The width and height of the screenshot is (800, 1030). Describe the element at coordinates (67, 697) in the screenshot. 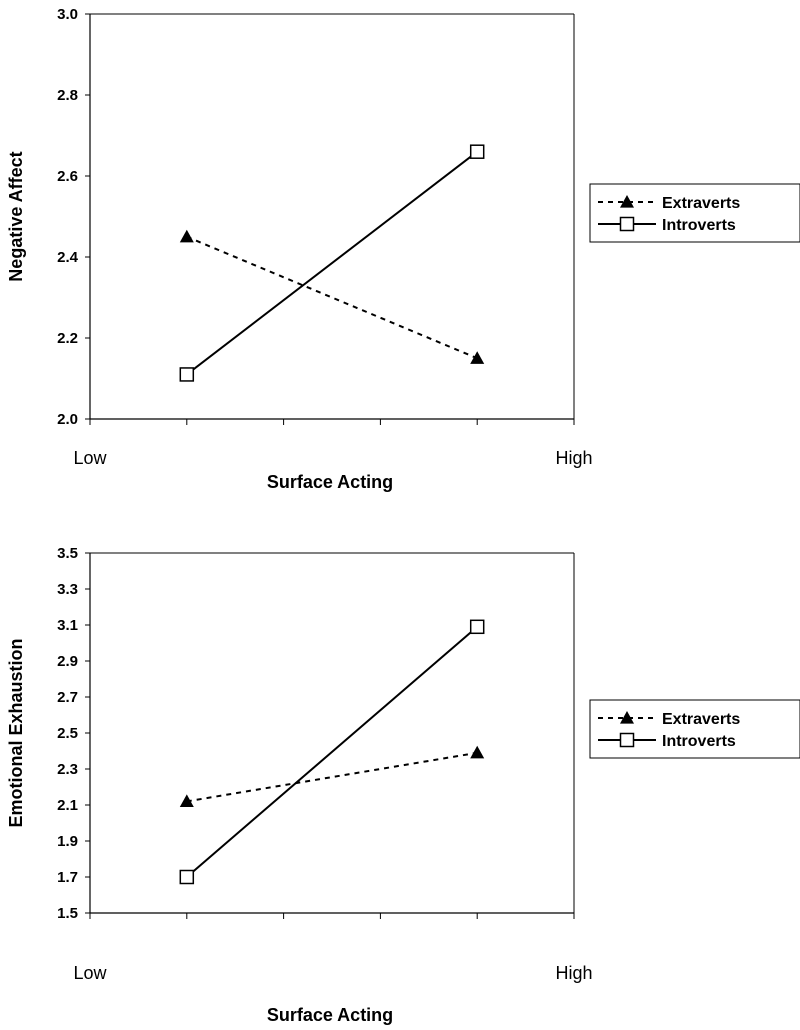

I see `y-tick-label: 2.7` at that location.